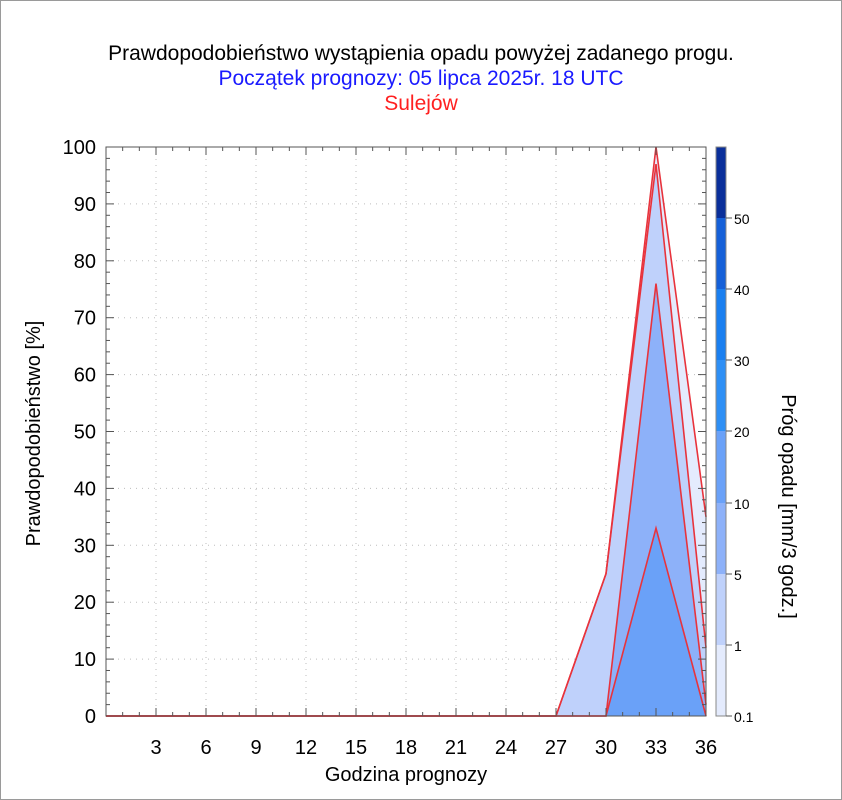  Describe the element at coordinates (90, 717) in the screenshot. I see `y-tick-label: 0` at that location.